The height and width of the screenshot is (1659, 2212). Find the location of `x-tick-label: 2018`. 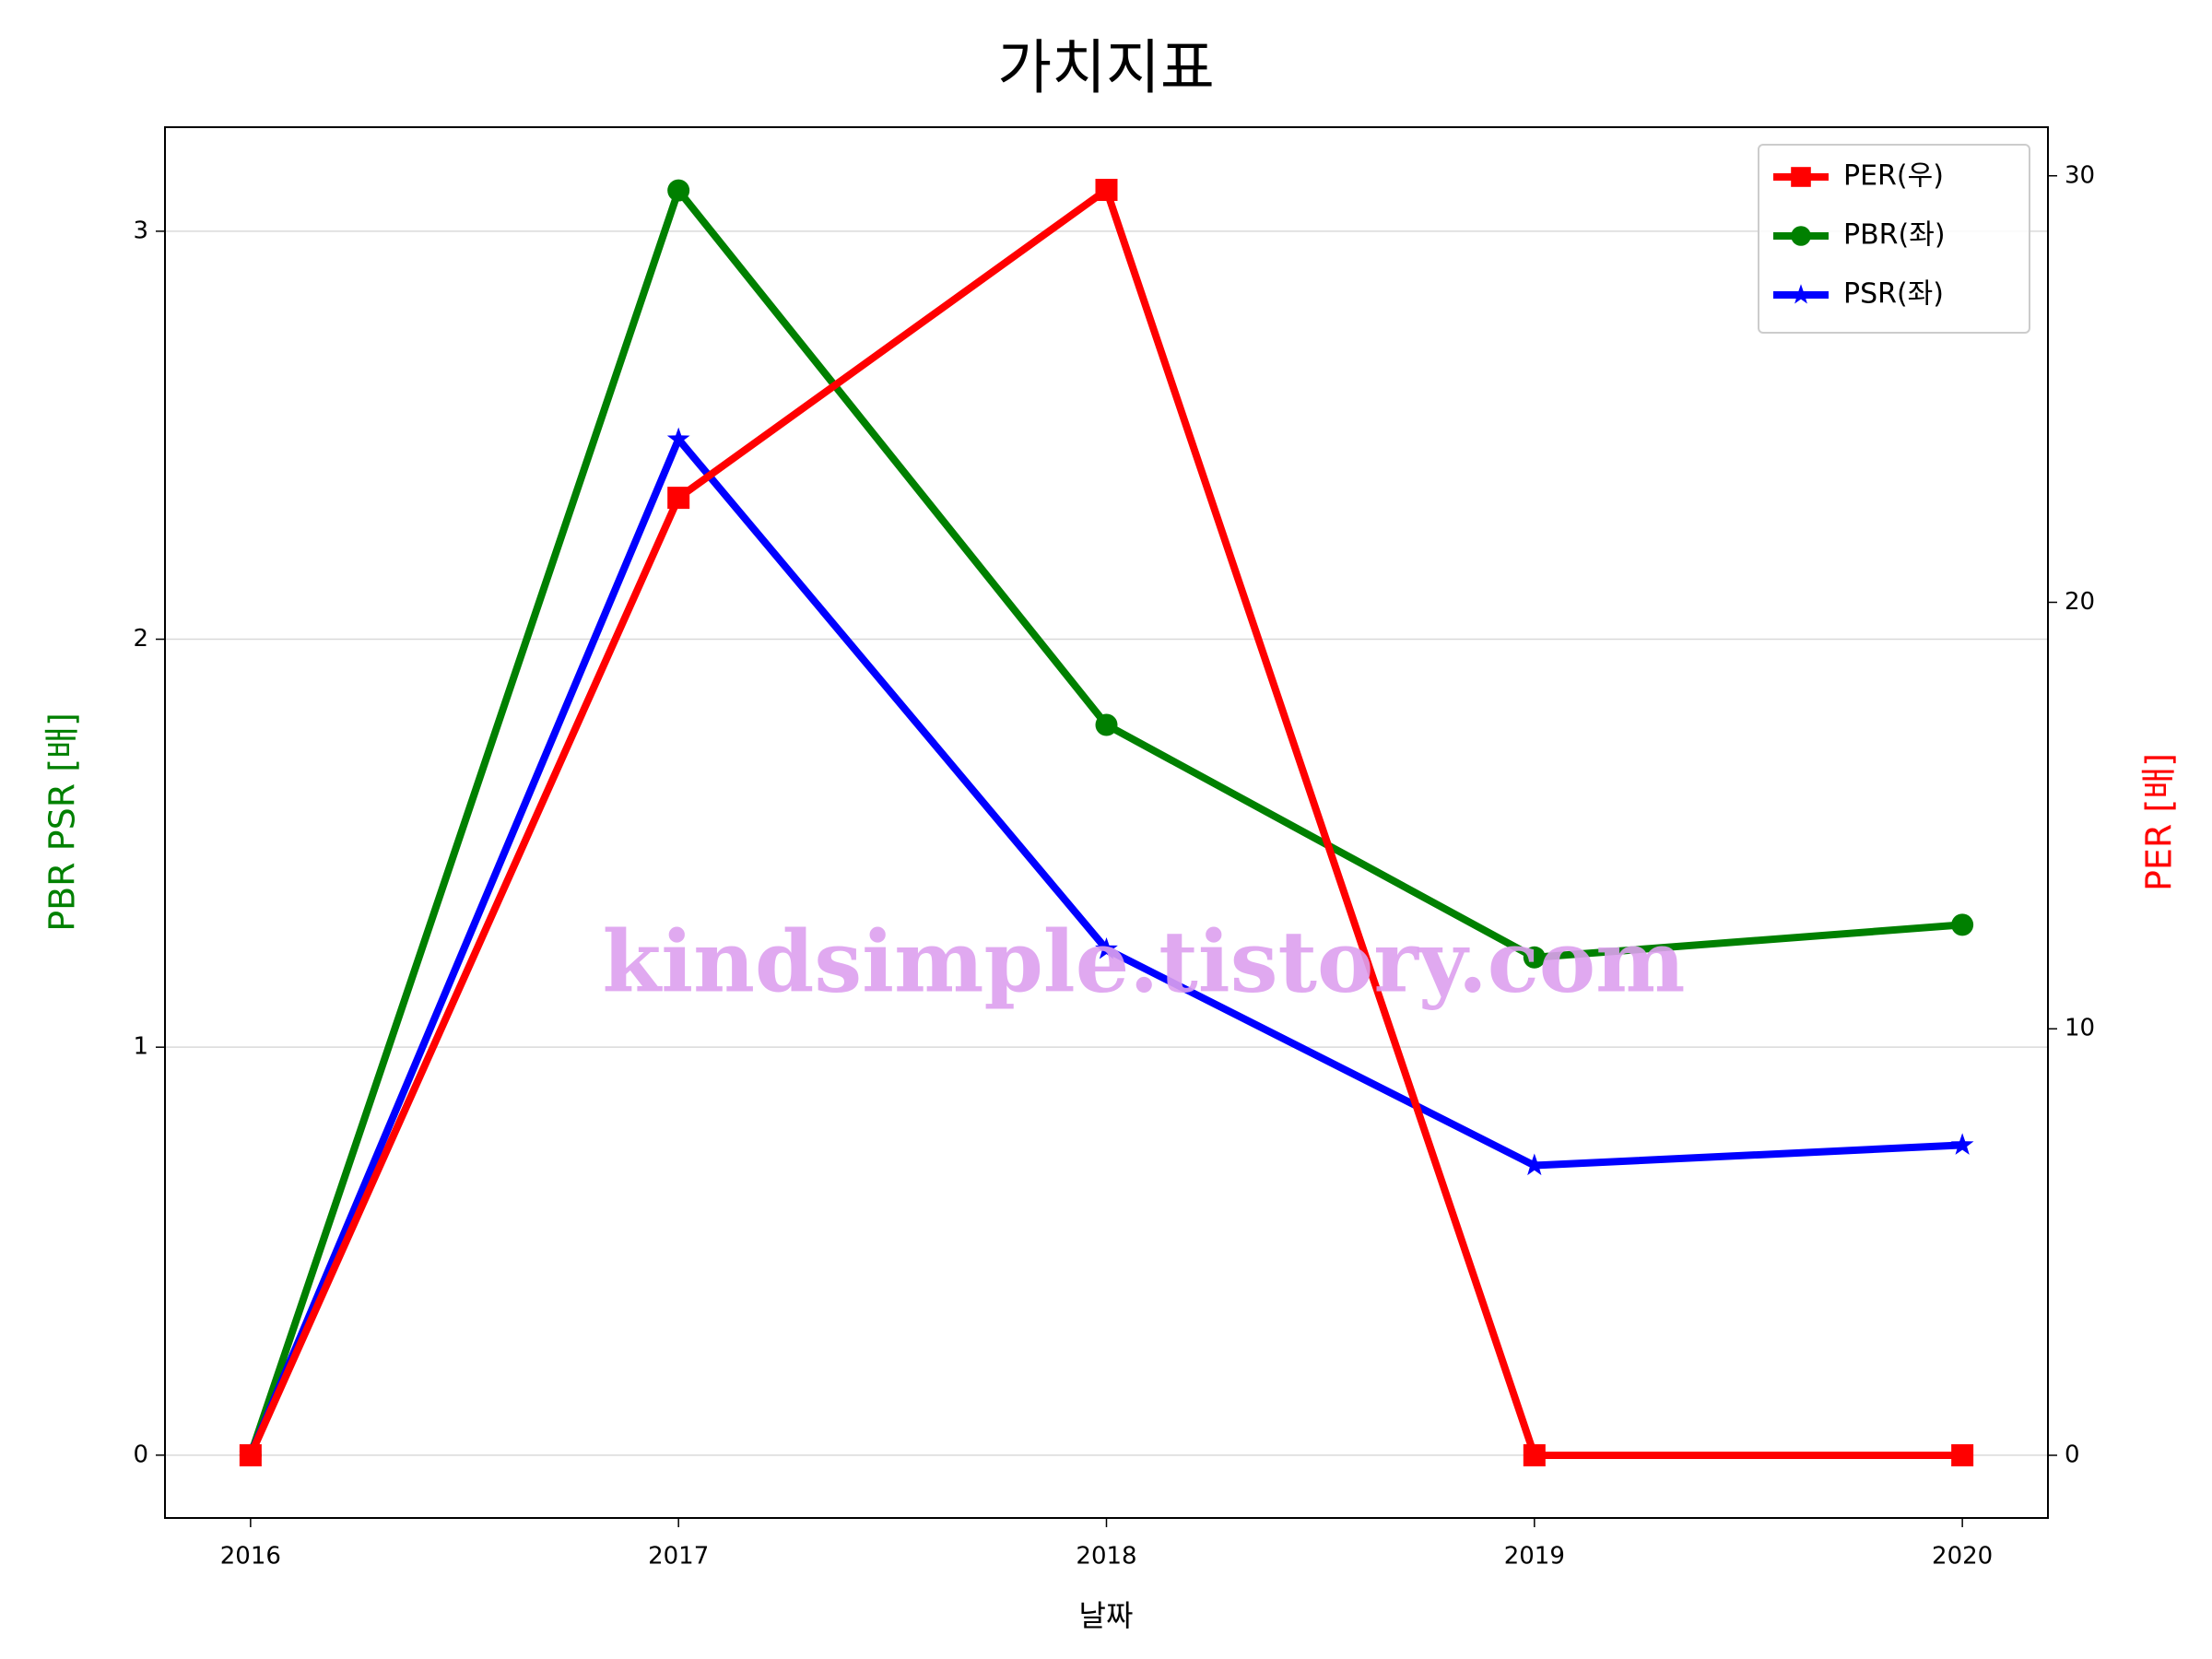

x-tick-label: 2018 is located at coordinates (1106, 1557).